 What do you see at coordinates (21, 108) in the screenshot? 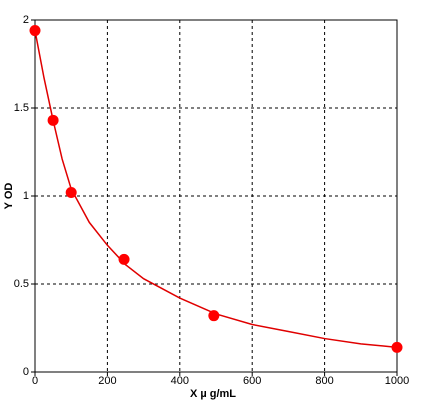
I see `y-tick-label: 1.5` at bounding box center [21, 108].